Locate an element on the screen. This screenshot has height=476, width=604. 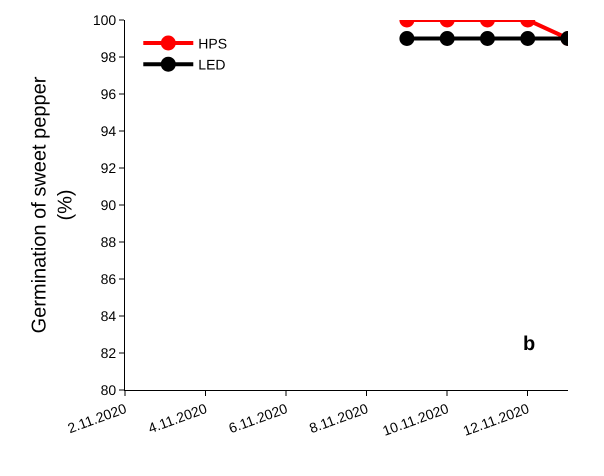
legend-label: HPS is located at coordinates (213, 43).